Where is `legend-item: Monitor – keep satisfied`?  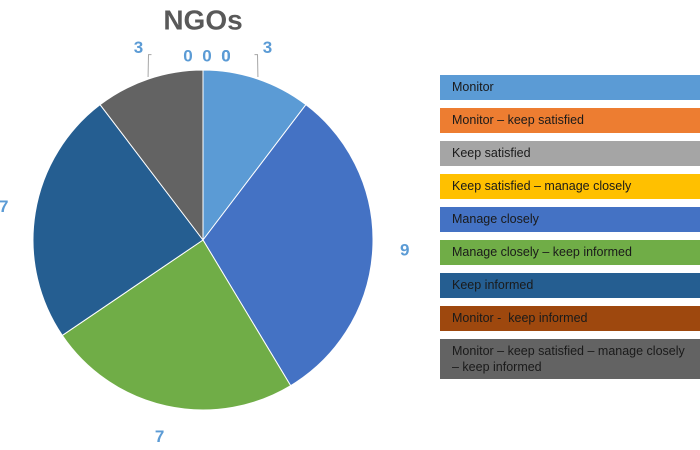
legend-item: Monitor – keep satisfied is located at coordinates (570, 120).